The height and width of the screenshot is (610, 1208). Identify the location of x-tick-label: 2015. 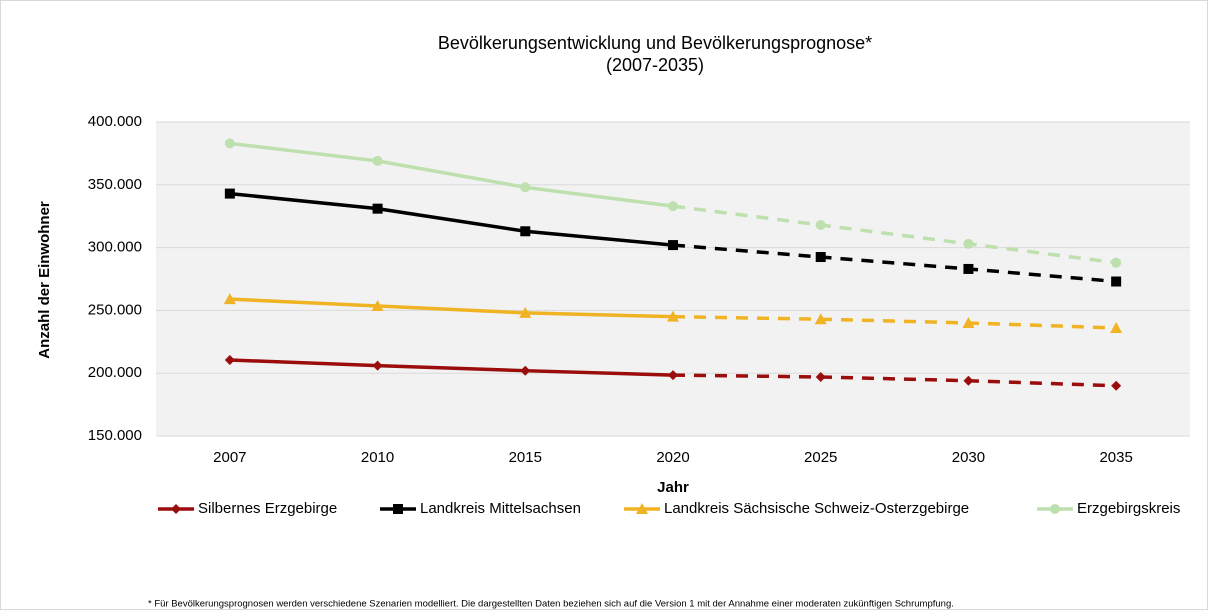
(525, 457).